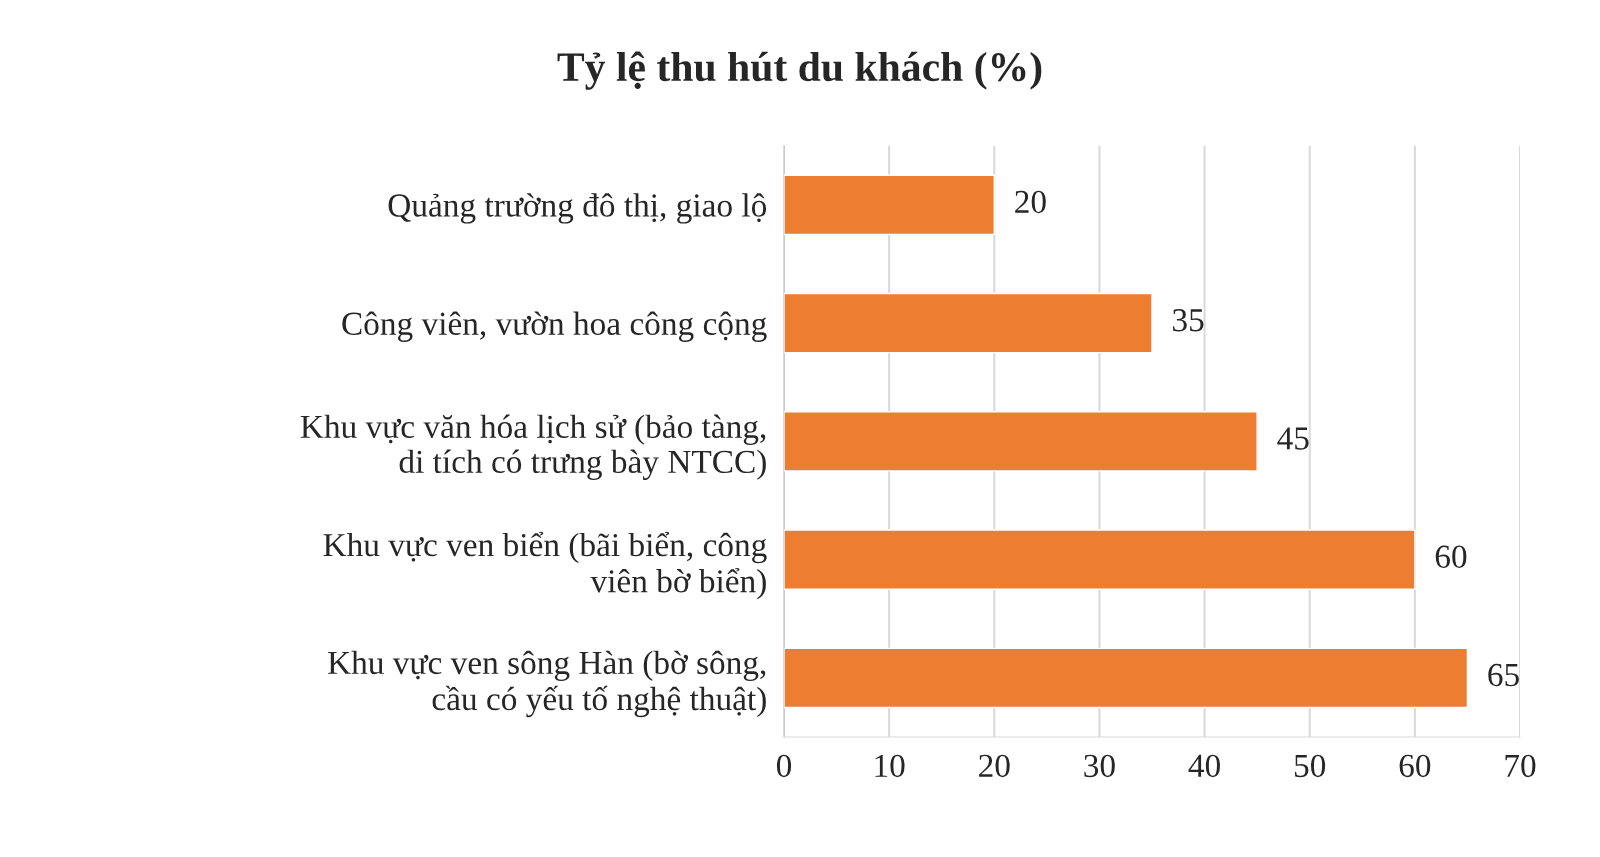 This screenshot has width=1600, height=857. What do you see at coordinates (533, 447) in the screenshot?
I see `y-tick-label: Khu vực văn hóa lịch sử (bảo tàng, di tích có trưng bày NTCC)` at bounding box center [533, 447].